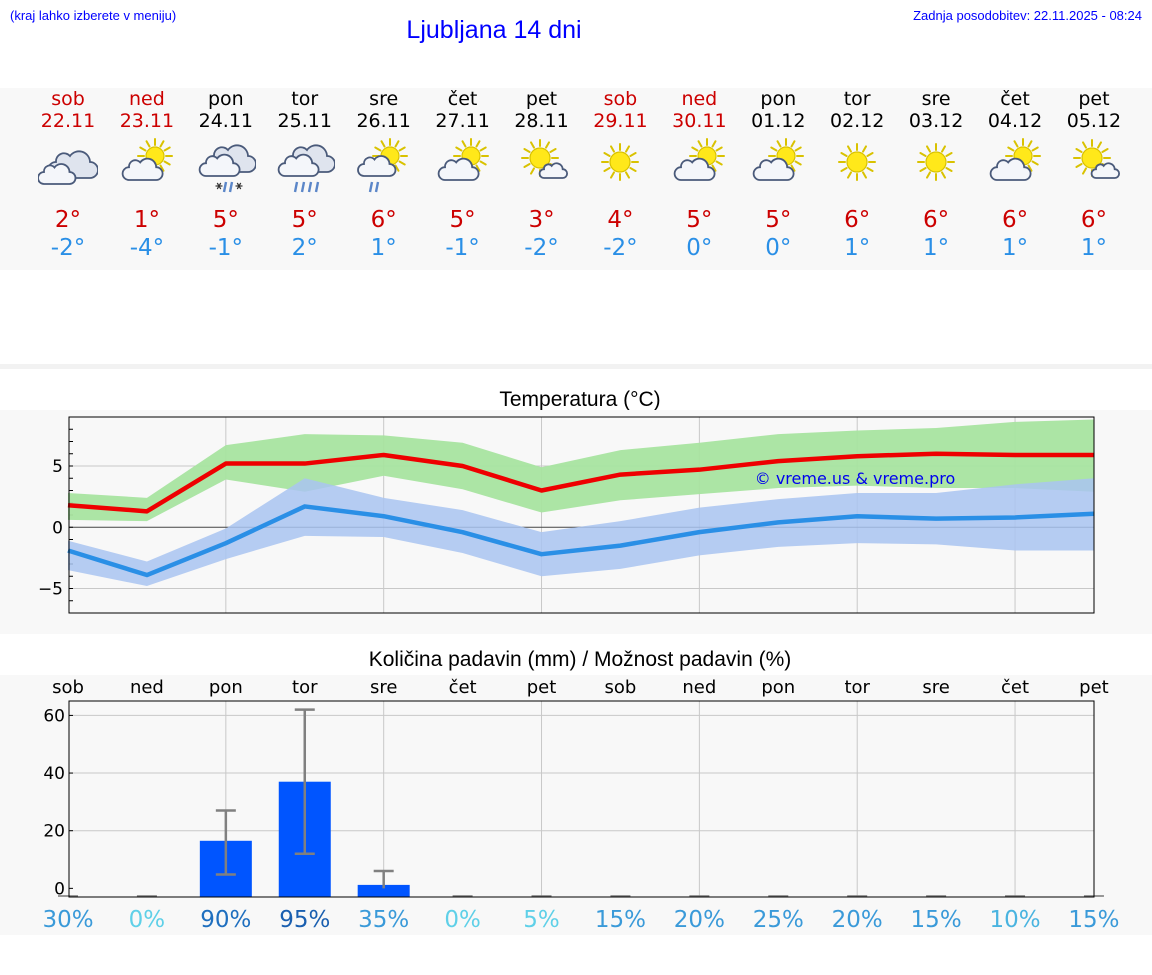 The image size is (1152, 975). I want to click on min-temp-line, so click(581, 541).